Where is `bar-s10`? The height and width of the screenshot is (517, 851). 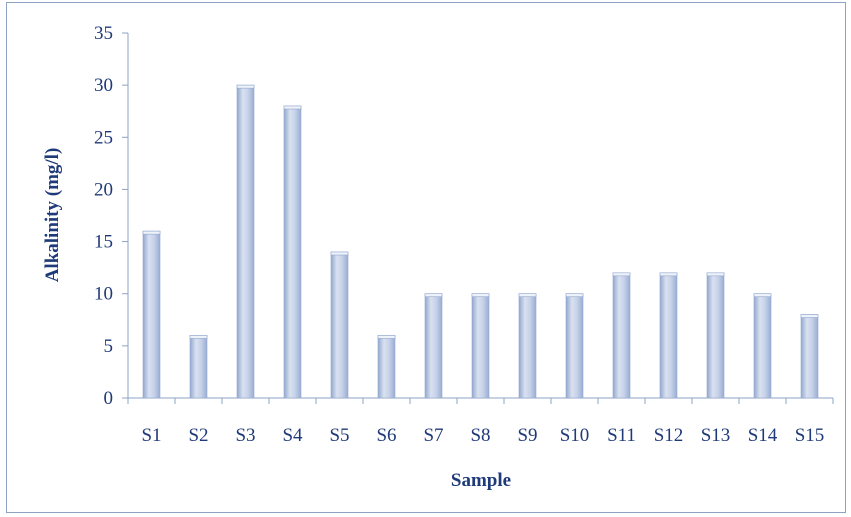 bar-s10 is located at coordinates (574, 346).